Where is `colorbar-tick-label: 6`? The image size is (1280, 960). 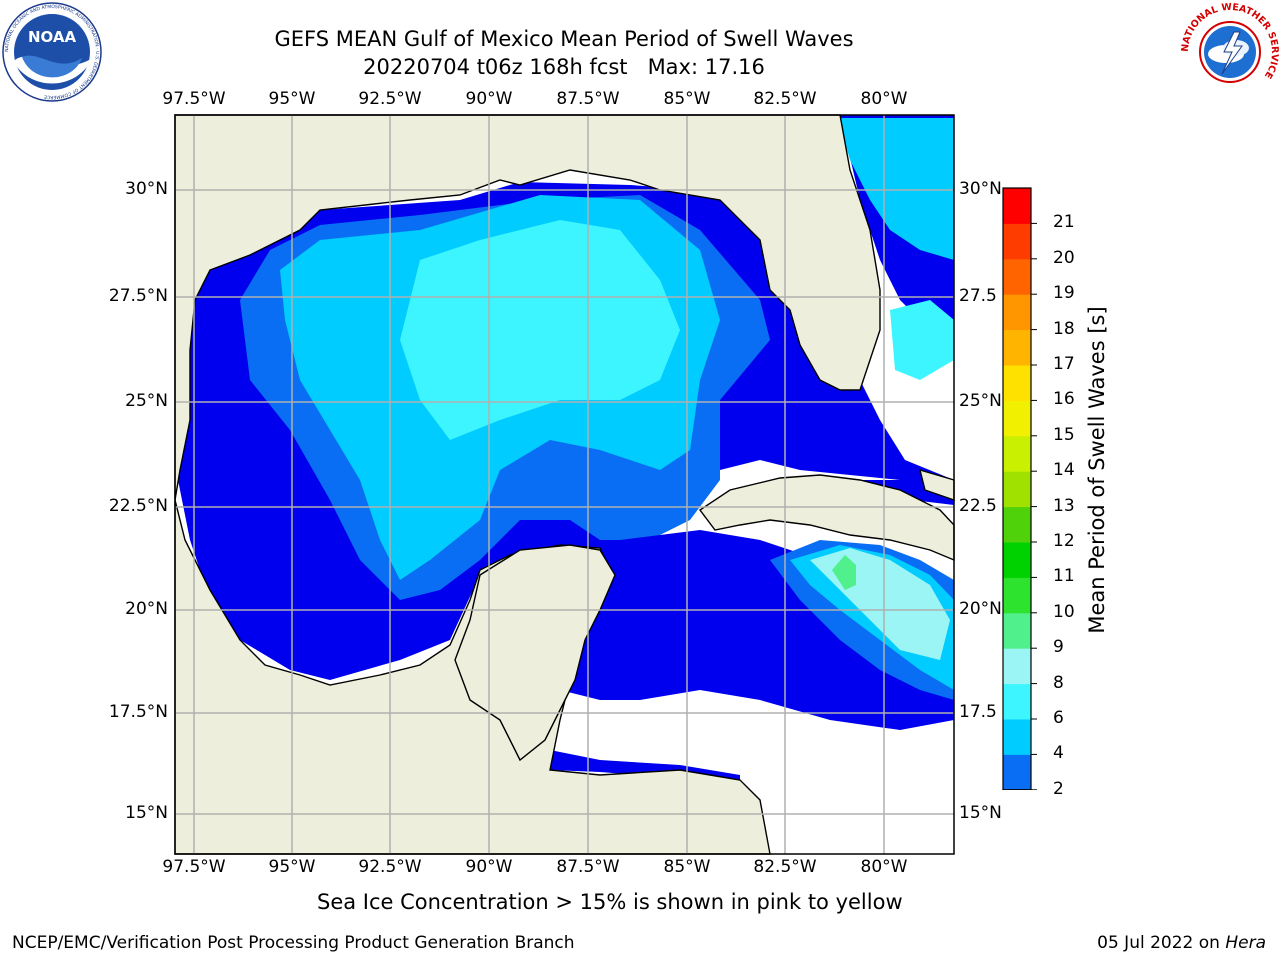 colorbar-tick-label: 6 is located at coordinates (1058, 718).